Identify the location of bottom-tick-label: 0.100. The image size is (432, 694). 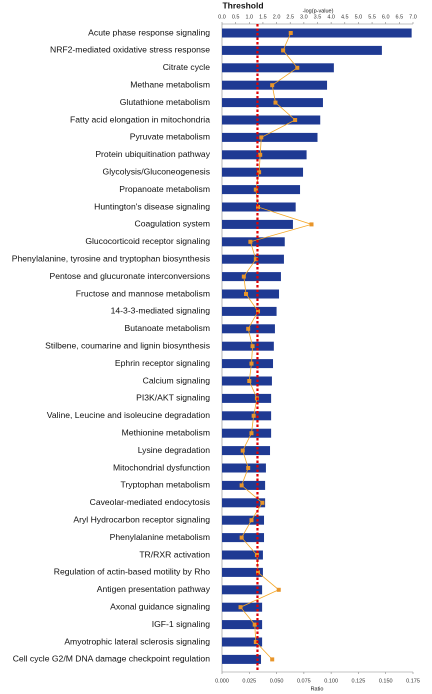
(331, 681).